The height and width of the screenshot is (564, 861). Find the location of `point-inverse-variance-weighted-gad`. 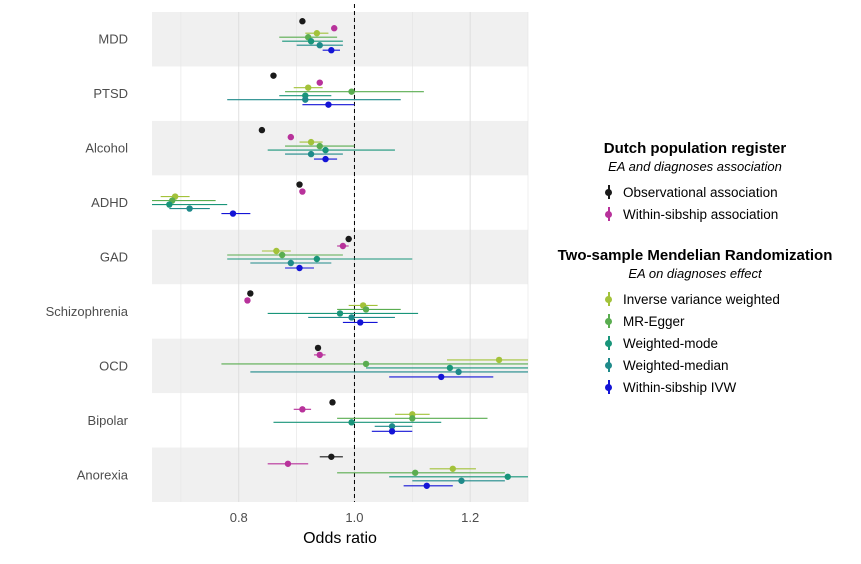

point-inverse-variance-weighted-gad is located at coordinates (276, 251).